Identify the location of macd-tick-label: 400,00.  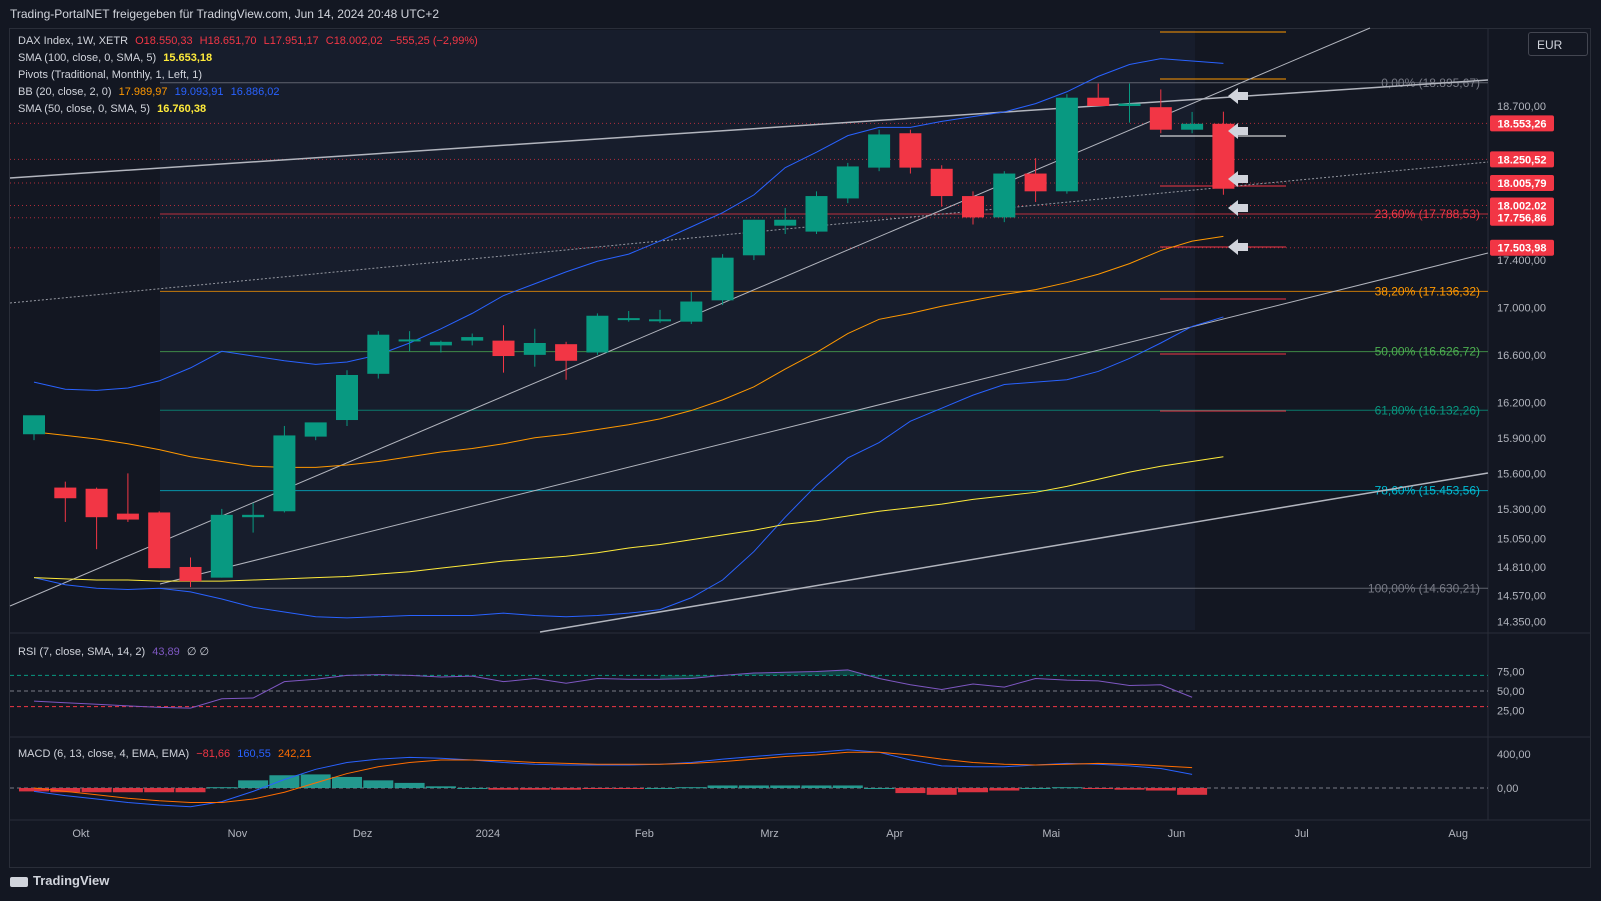
(1514, 755).